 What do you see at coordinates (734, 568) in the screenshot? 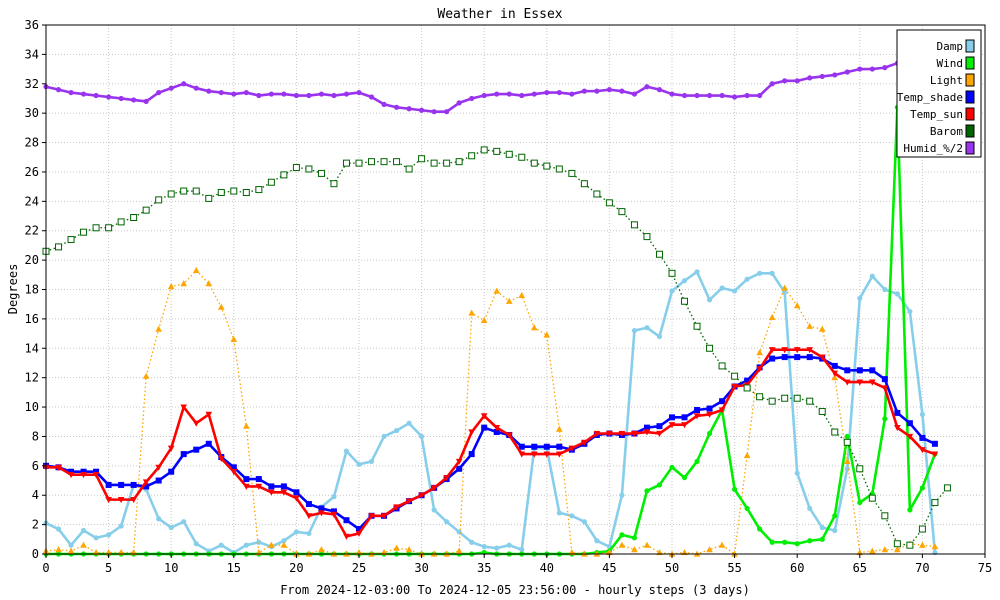
I see `x-tick-label: 55` at bounding box center [734, 568].